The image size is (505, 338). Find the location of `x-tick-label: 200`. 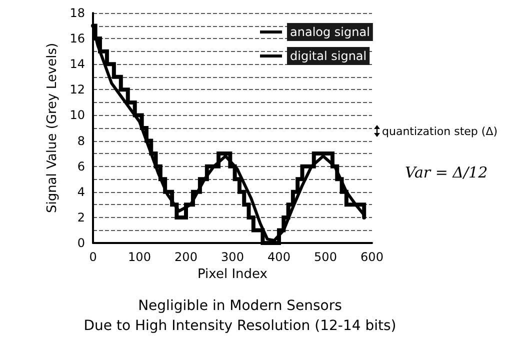

x-tick-label: 200 is located at coordinates (186, 257).